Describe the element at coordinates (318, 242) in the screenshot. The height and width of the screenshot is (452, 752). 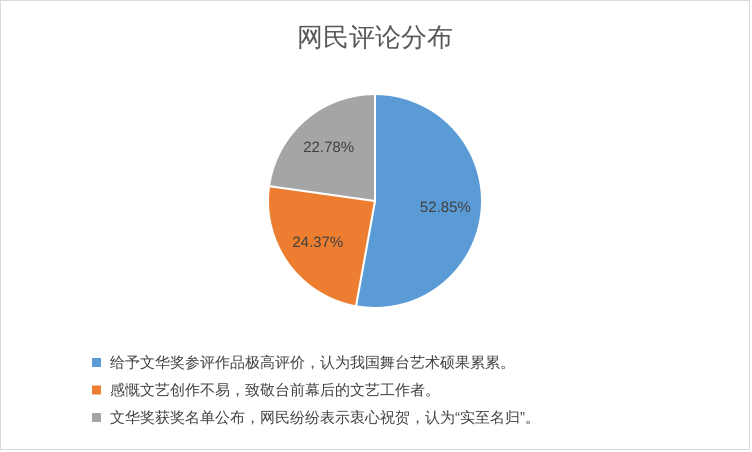
I see `data-label: 24.37%` at that location.